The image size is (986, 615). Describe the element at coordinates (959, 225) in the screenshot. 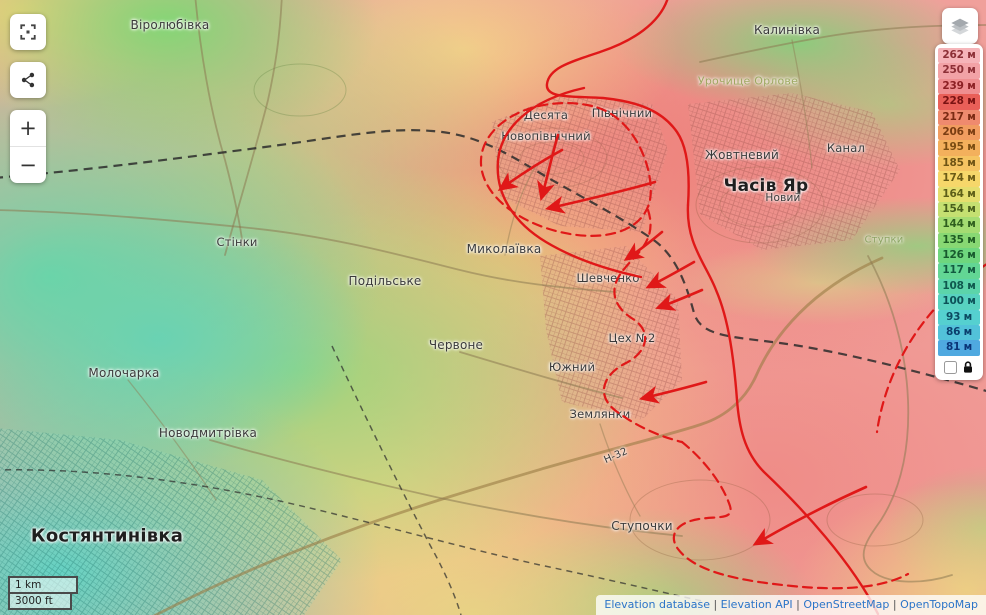

I see `legend-row: 144 м` at that location.